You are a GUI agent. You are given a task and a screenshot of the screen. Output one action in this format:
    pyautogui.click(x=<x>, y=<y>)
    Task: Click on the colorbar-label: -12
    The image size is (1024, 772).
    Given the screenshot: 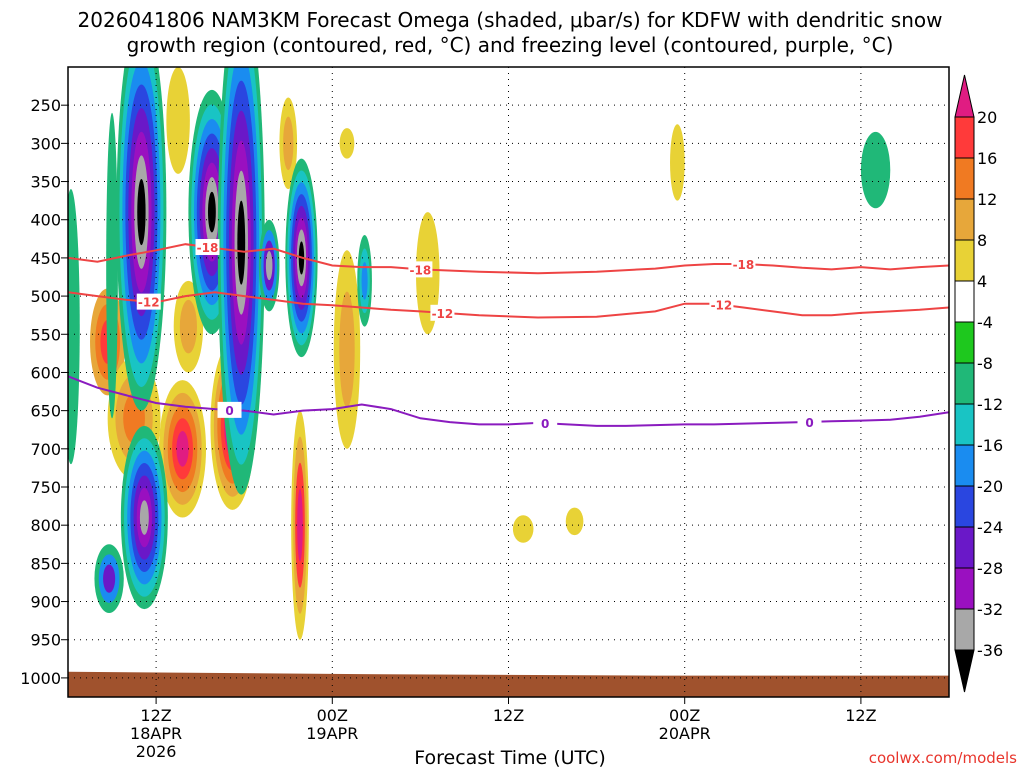 What is the action you would take?
    pyautogui.click(x=990, y=404)
    